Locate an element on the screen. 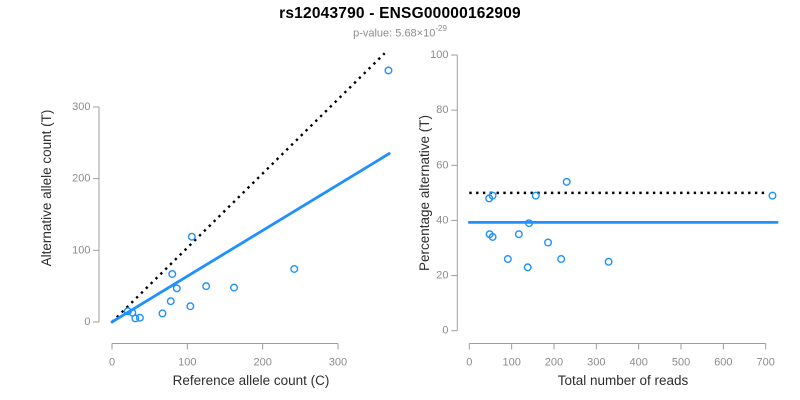 This screenshot has width=800, height=400. pvalue-text: p-value: 5.68×10 is located at coordinates (394, 33).